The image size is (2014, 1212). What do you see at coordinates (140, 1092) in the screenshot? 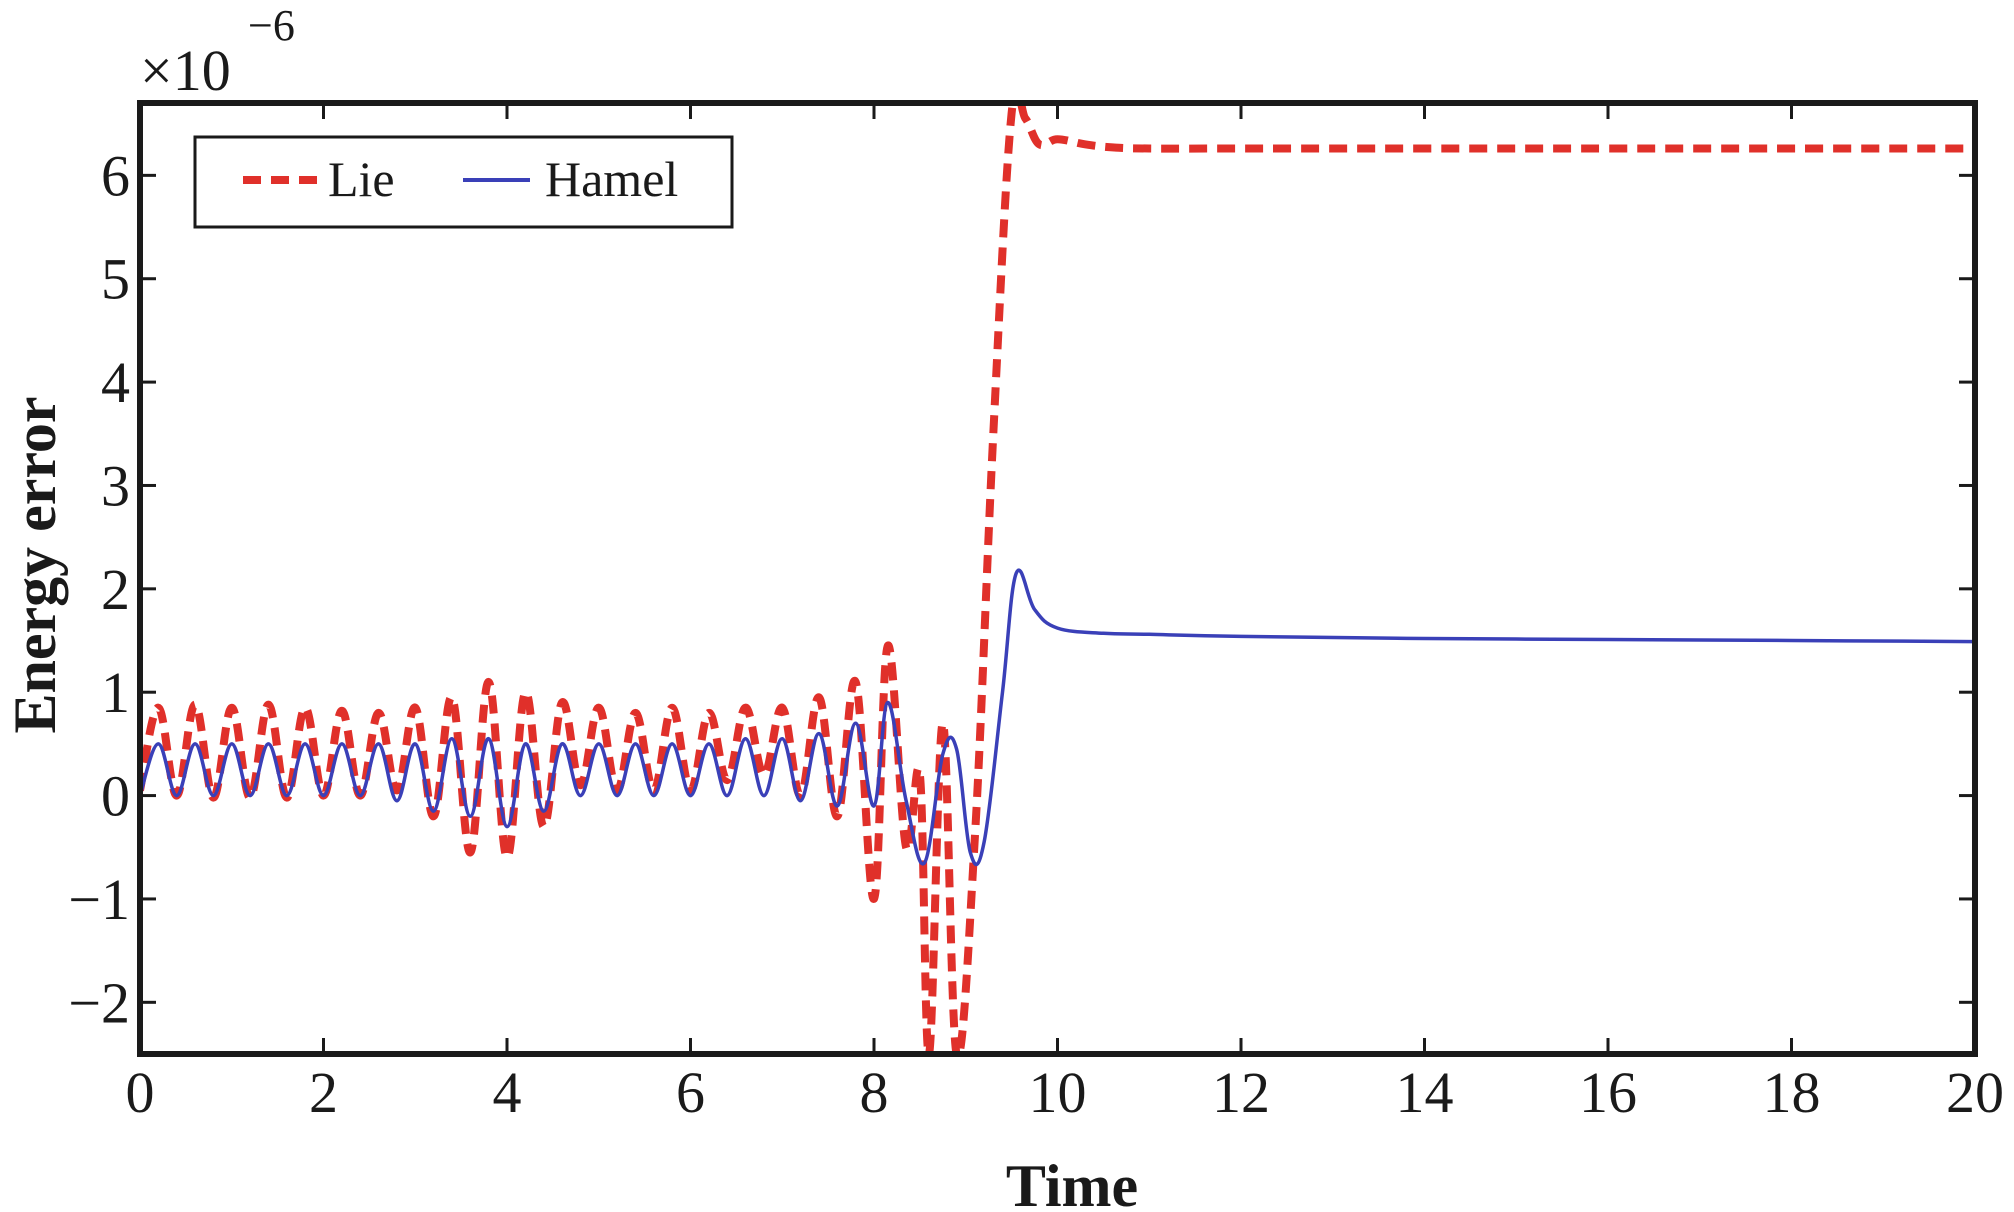
I see `x-tick-label: 0` at bounding box center [140, 1092].